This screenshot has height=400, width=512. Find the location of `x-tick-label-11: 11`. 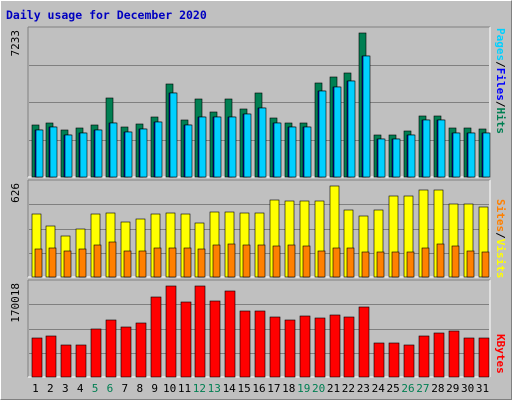

x-tick-label-11: 11 is located at coordinates (184, 388).